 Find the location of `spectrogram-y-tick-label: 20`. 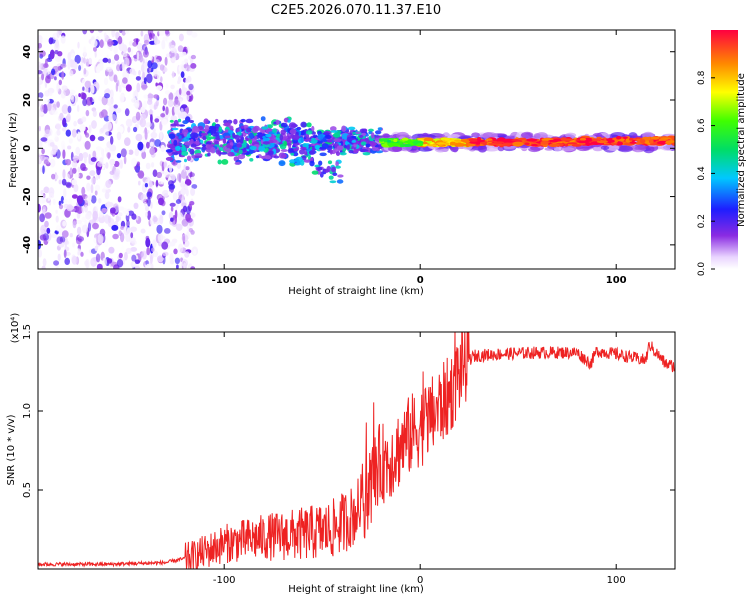

spectrogram-y-tick-label: 20 is located at coordinates (27, 100).